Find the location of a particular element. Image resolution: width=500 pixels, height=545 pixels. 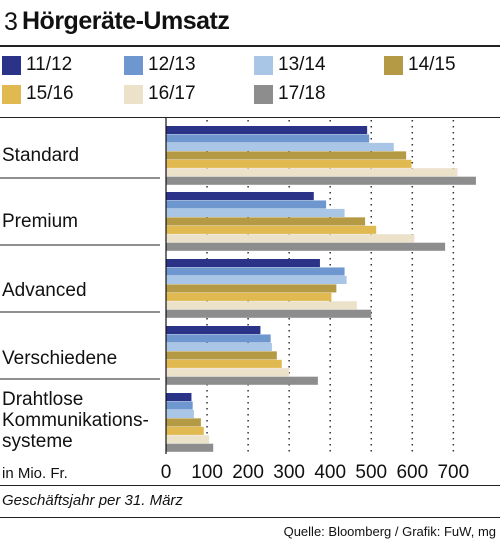

x-tick-label: 500 is located at coordinates (371, 472).